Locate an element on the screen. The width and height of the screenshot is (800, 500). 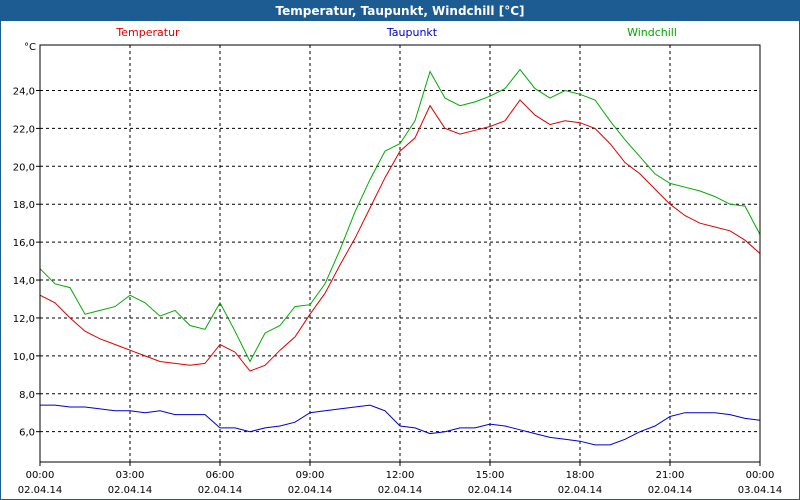
legend-entry-taupunkt: Taupunkt is located at coordinates (412, 32).